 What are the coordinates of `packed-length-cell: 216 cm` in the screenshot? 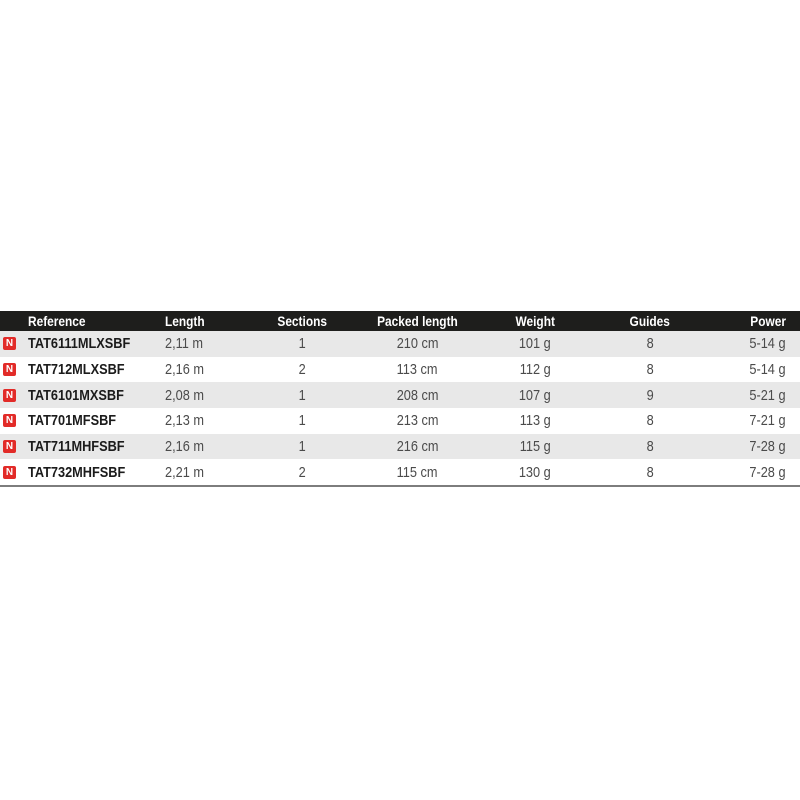 It's located at (417, 447).